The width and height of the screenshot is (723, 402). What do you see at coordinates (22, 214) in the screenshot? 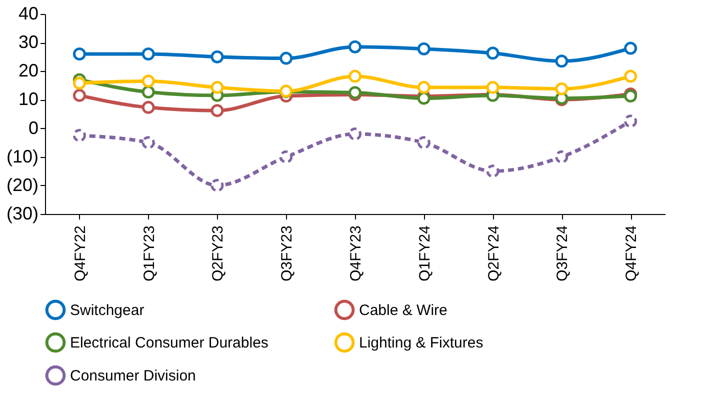
I see `y-tick-label: (30)` at bounding box center [22, 214].